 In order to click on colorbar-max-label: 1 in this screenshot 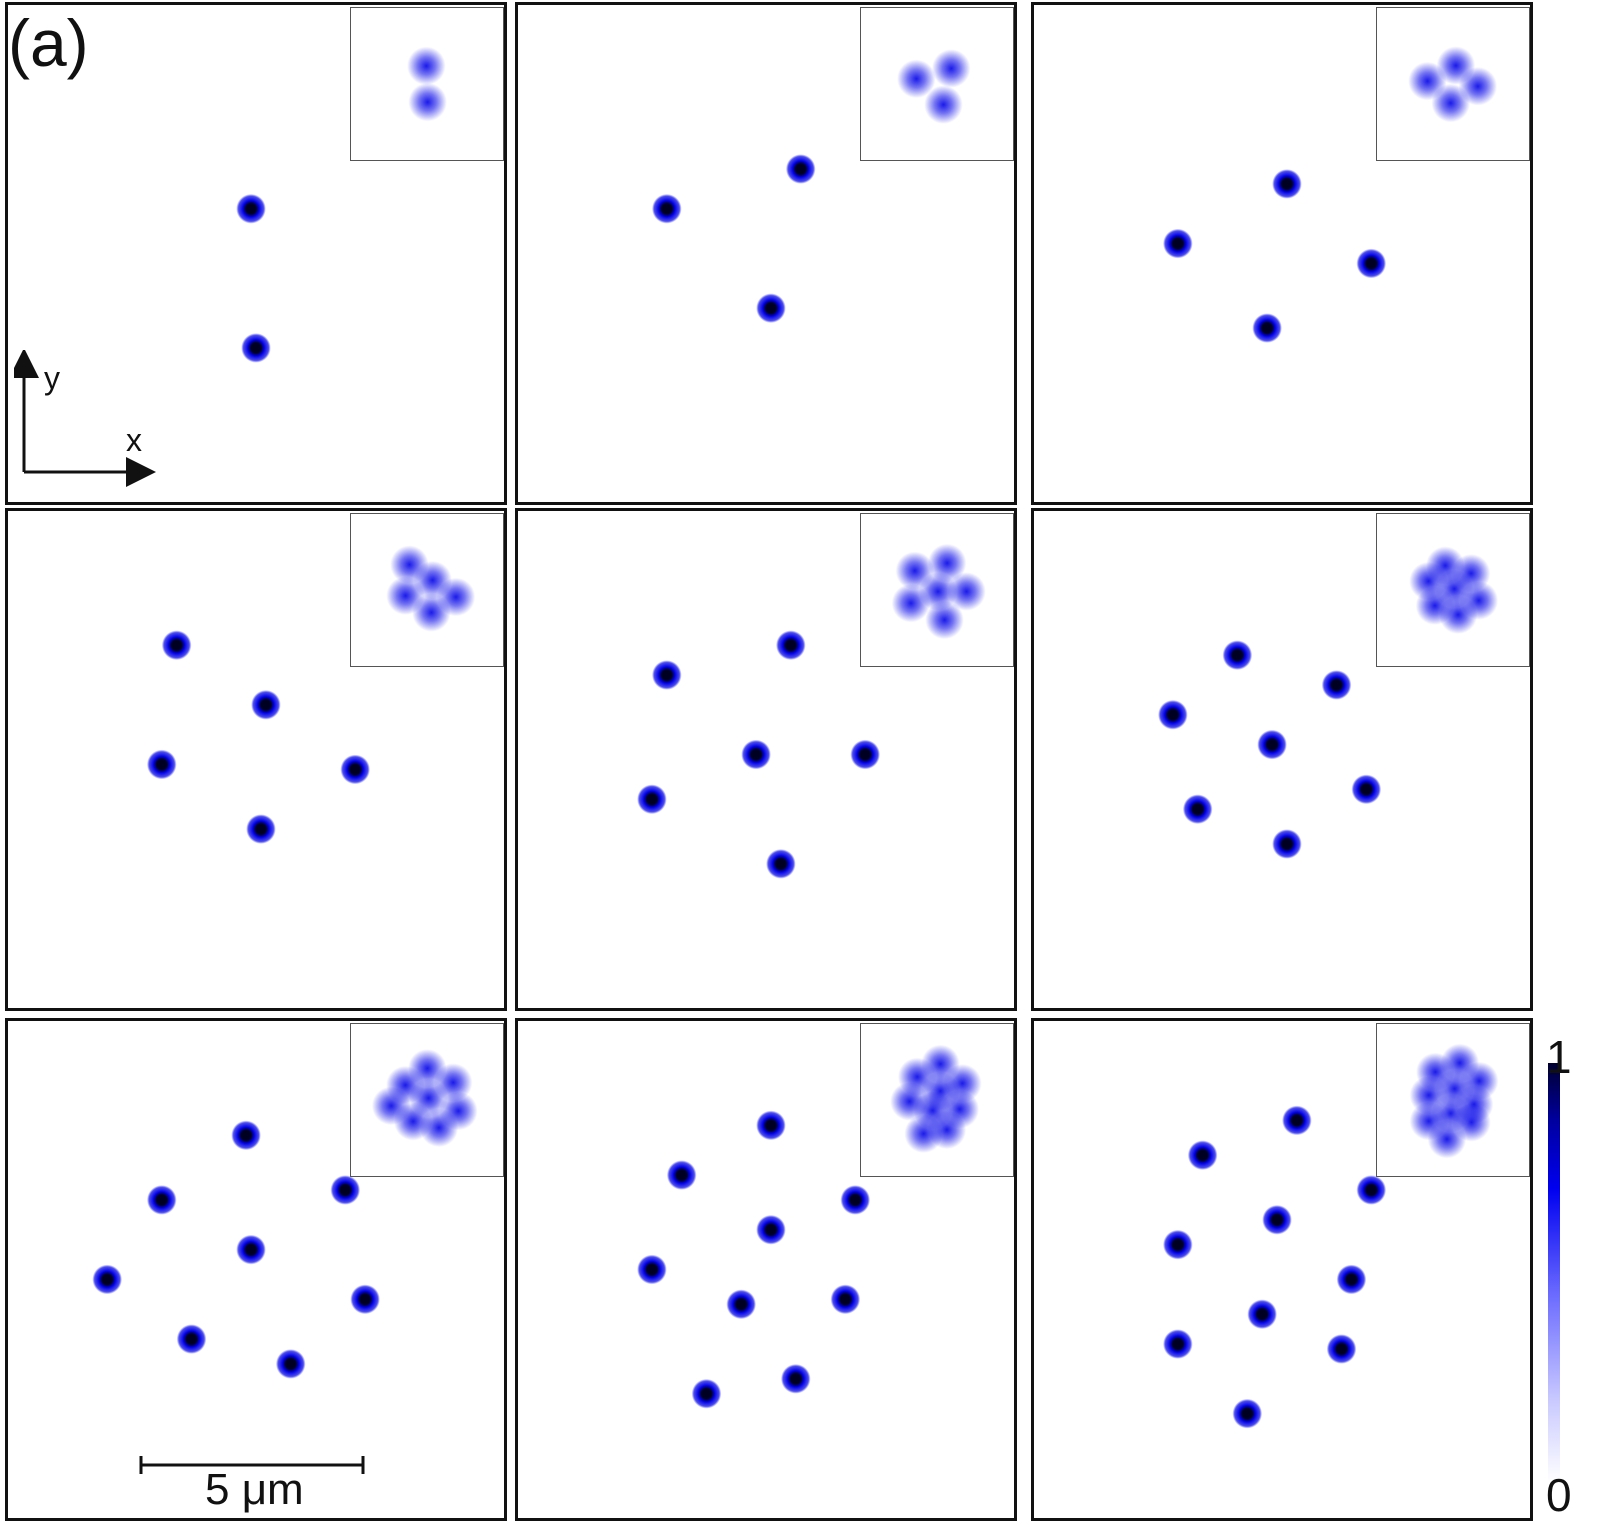, I will do `click(1559, 1057)`.